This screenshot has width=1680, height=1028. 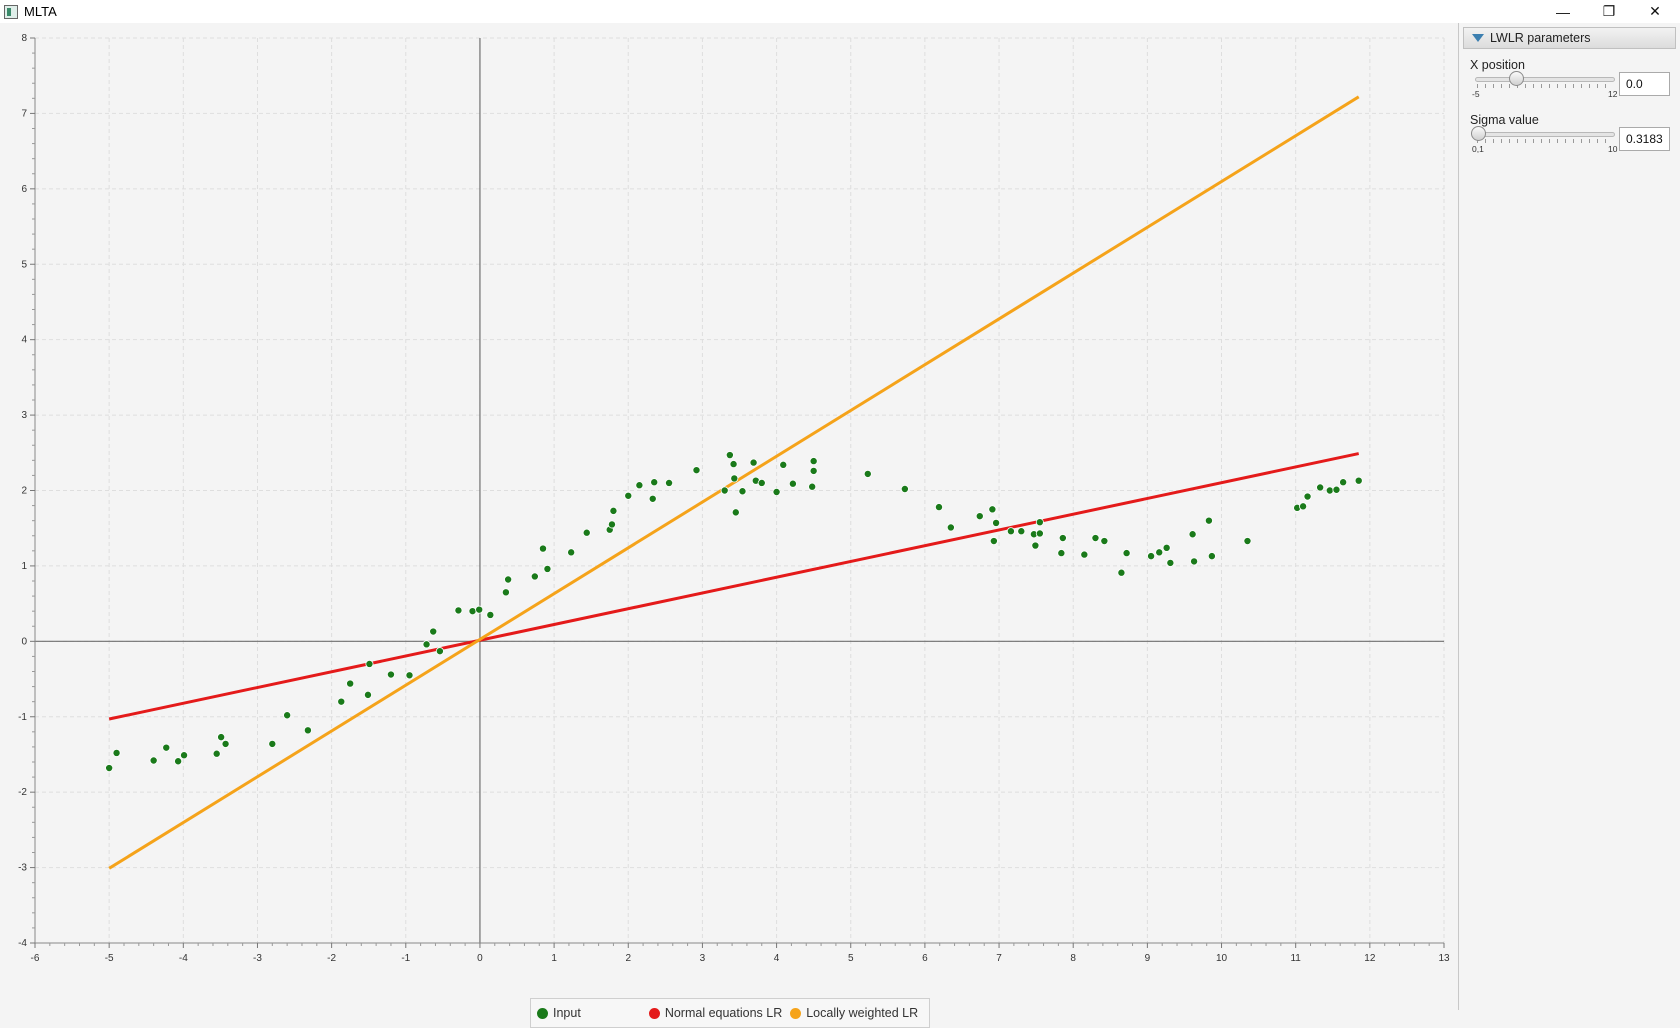 I want to click on x-tick-label: 5, so click(x=851, y=958).